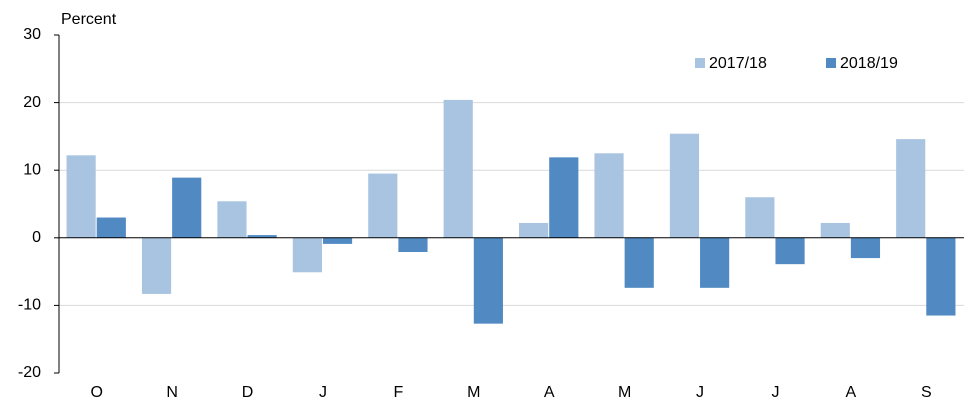 The width and height of the screenshot is (974, 409). Describe the element at coordinates (248, 392) in the screenshot. I see `x-tick-label: D` at that location.